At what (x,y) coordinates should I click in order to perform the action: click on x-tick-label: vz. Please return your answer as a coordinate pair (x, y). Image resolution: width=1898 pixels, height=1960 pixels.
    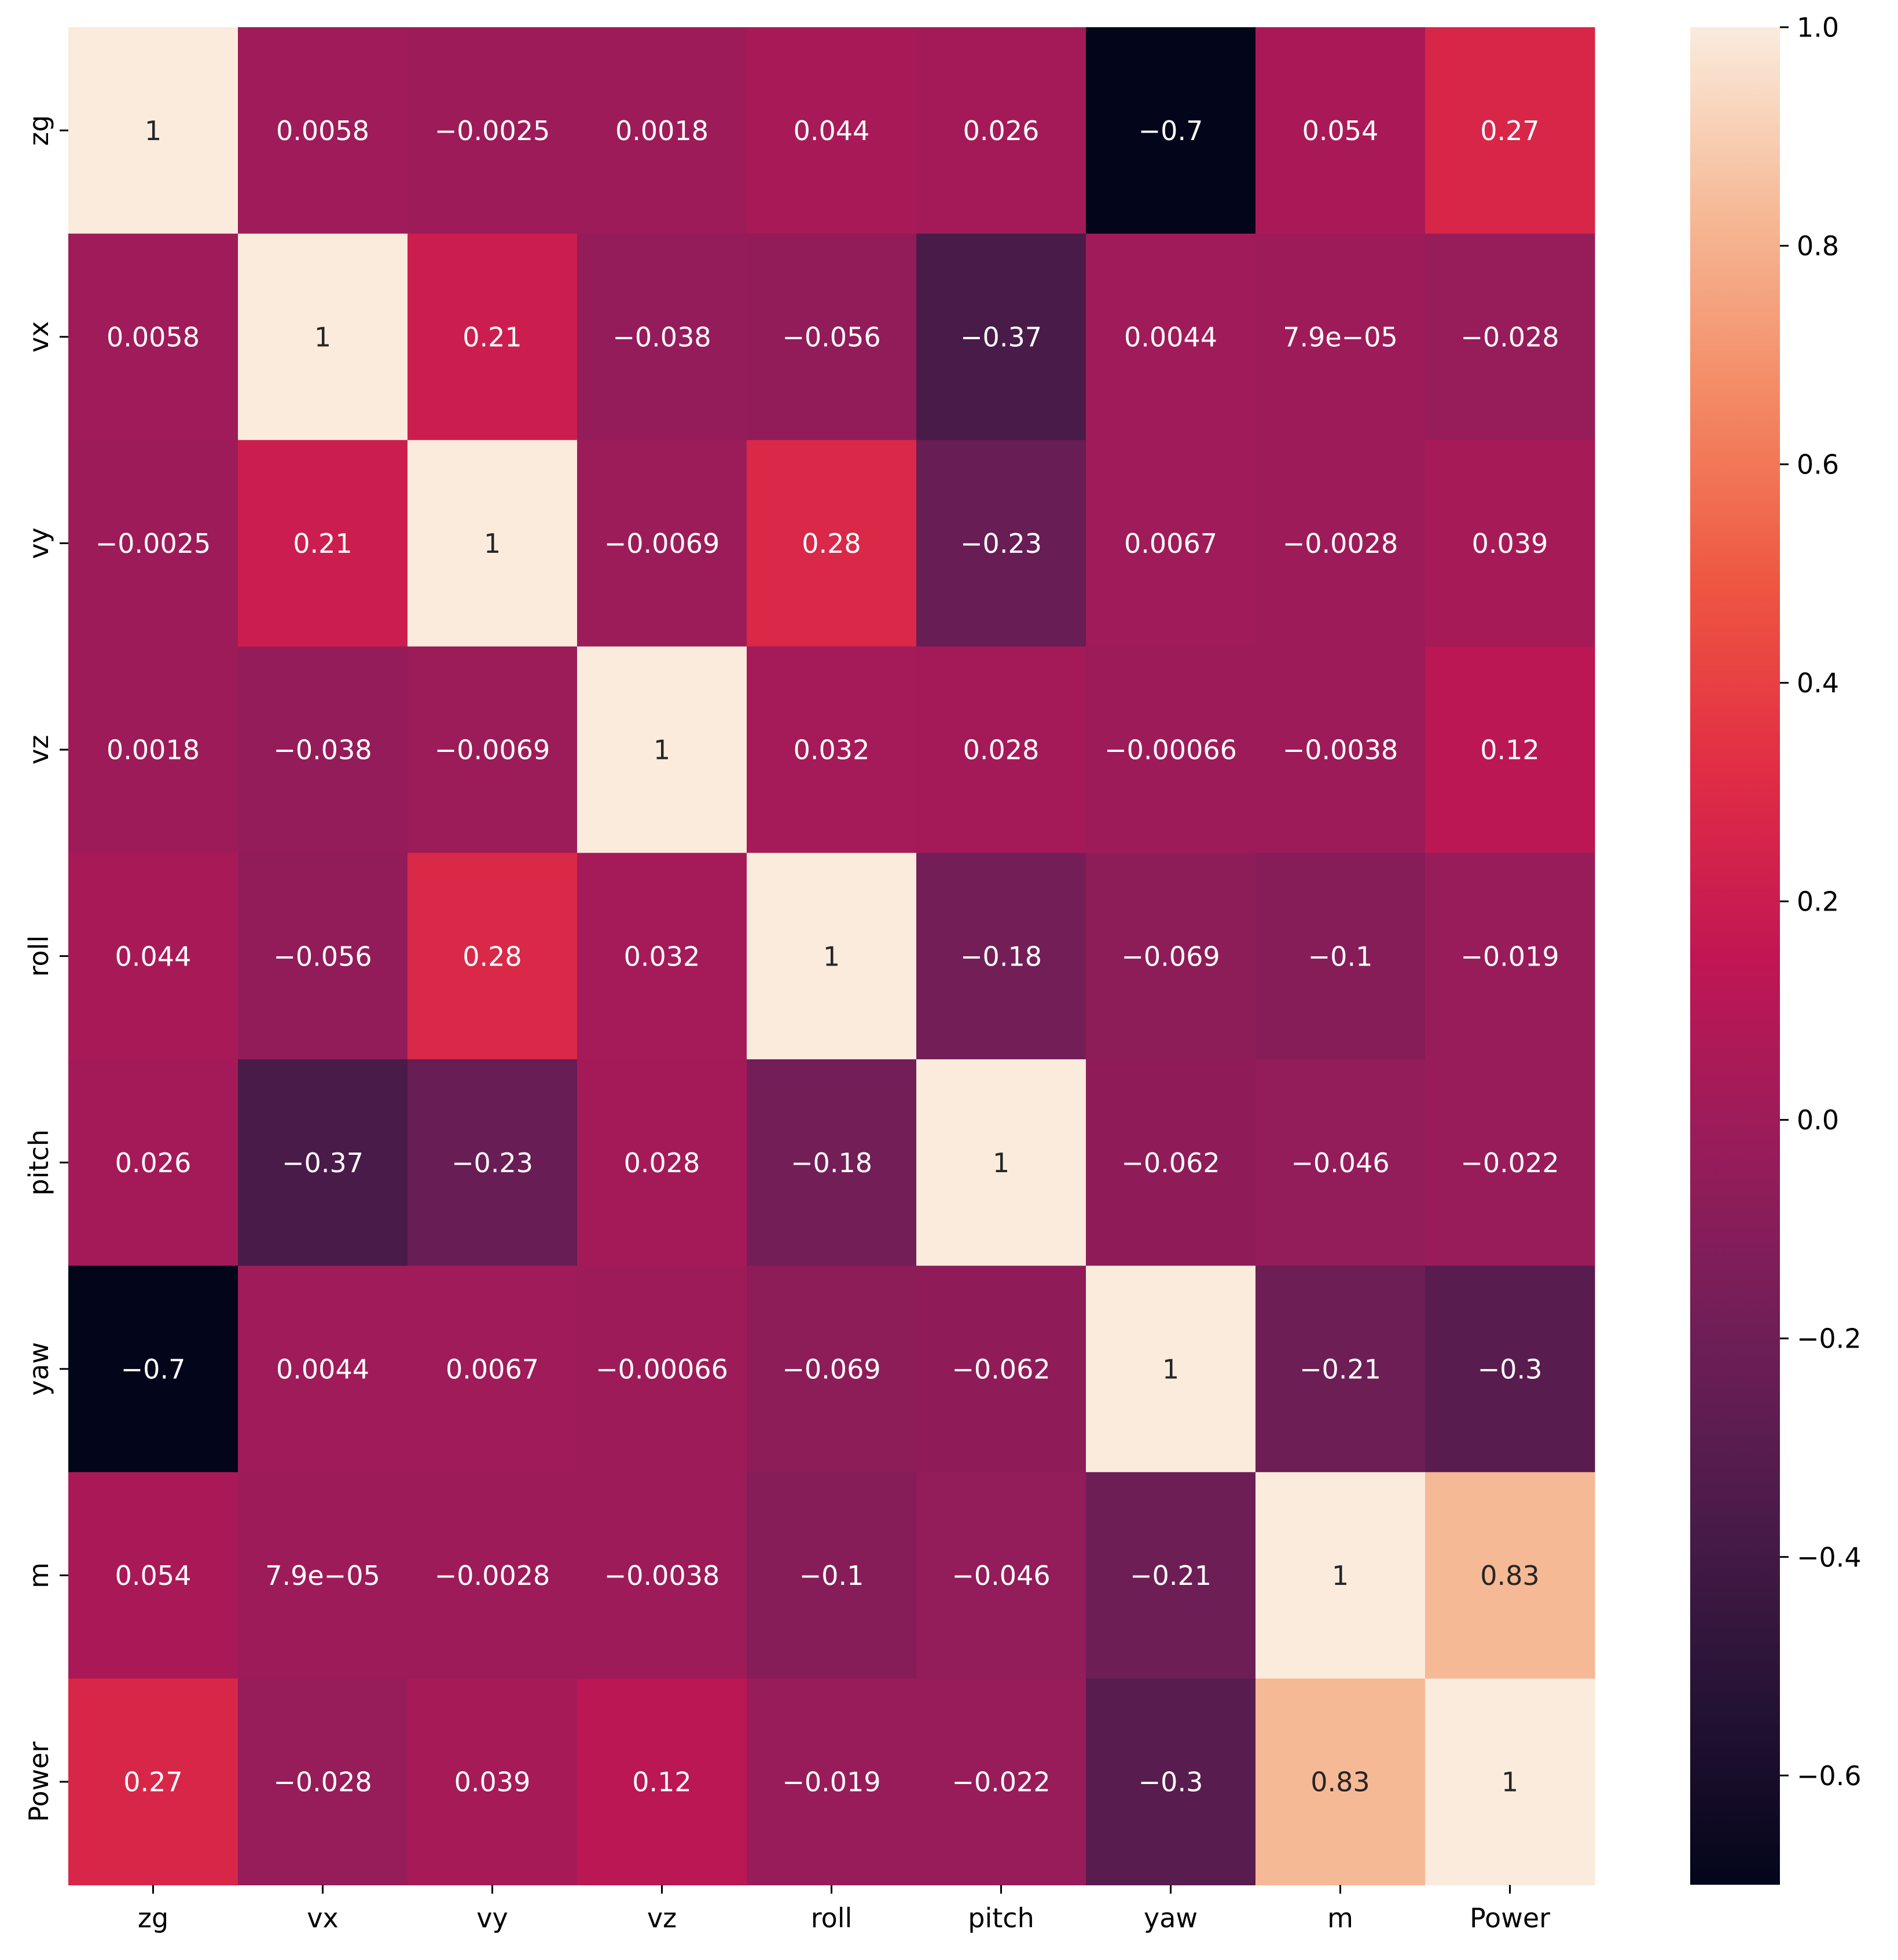
    Looking at the image, I should click on (662, 1917).